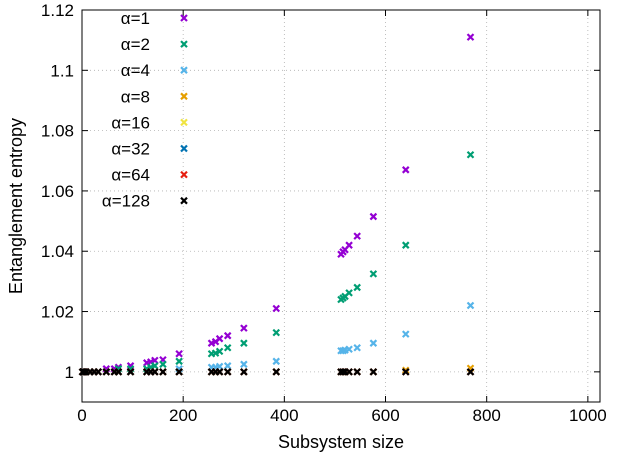 The image size is (617, 464). Describe the element at coordinates (126, 201) in the screenshot. I see `legend-label: α=128` at that location.